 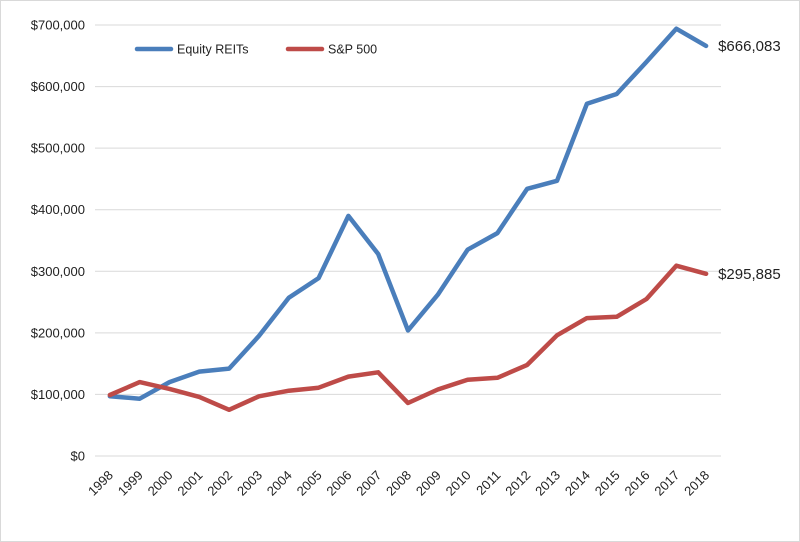 I want to click on x-tick-label: 2006, so click(x=338, y=483).